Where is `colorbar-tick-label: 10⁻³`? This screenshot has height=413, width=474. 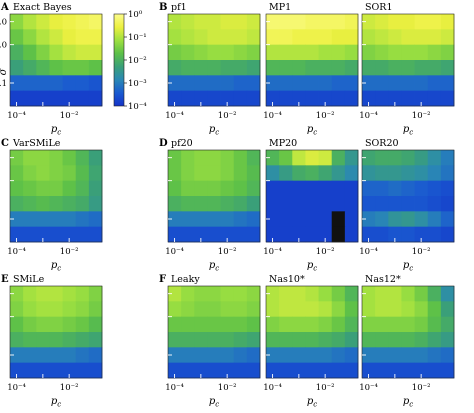 colorbar-tick-label: 10⁻³ is located at coordinates (137, 84).